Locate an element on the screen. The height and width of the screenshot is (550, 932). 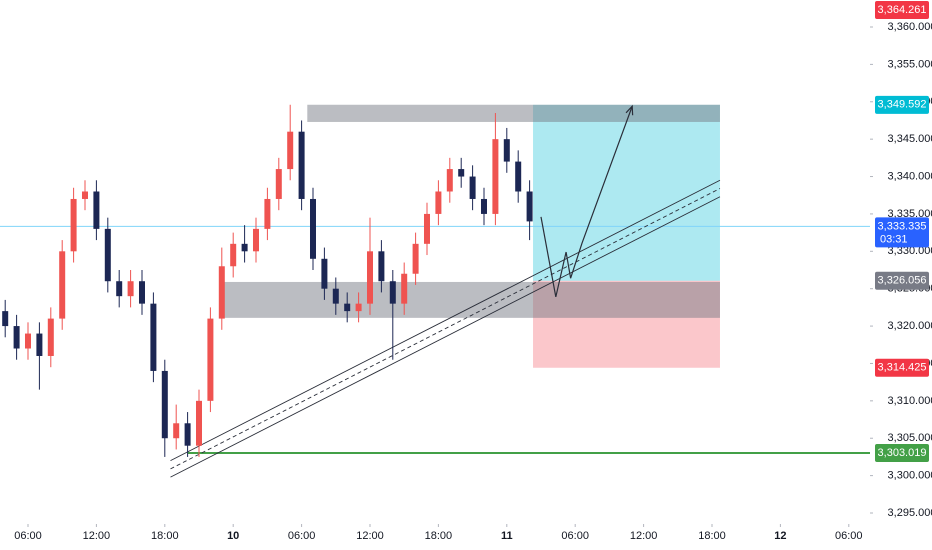
take-profit-area is located at coordinates (626, 192).